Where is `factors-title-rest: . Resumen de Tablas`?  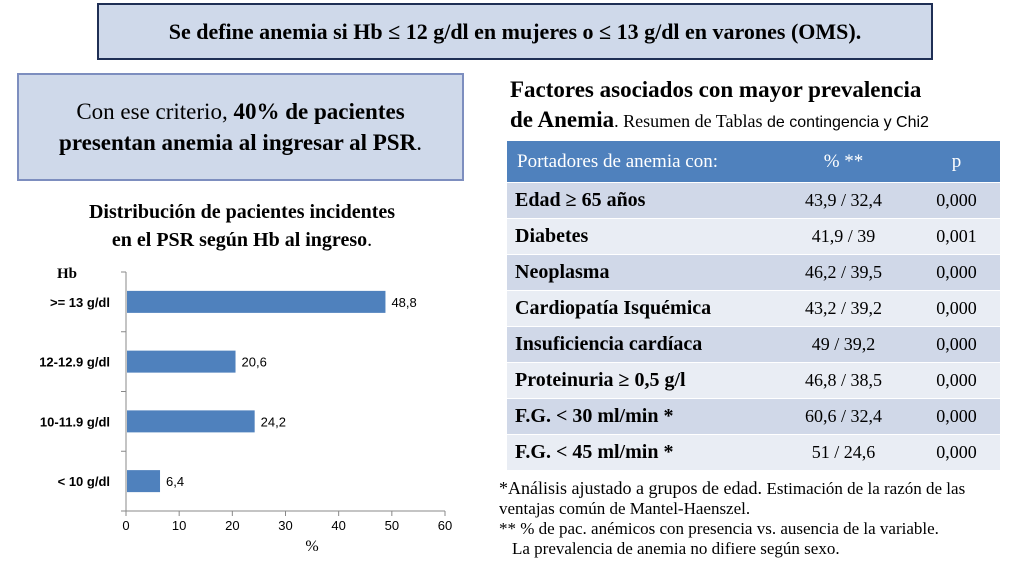 factors-title-rest: . Resumen de Tablas is located at coordinates (691, 121).